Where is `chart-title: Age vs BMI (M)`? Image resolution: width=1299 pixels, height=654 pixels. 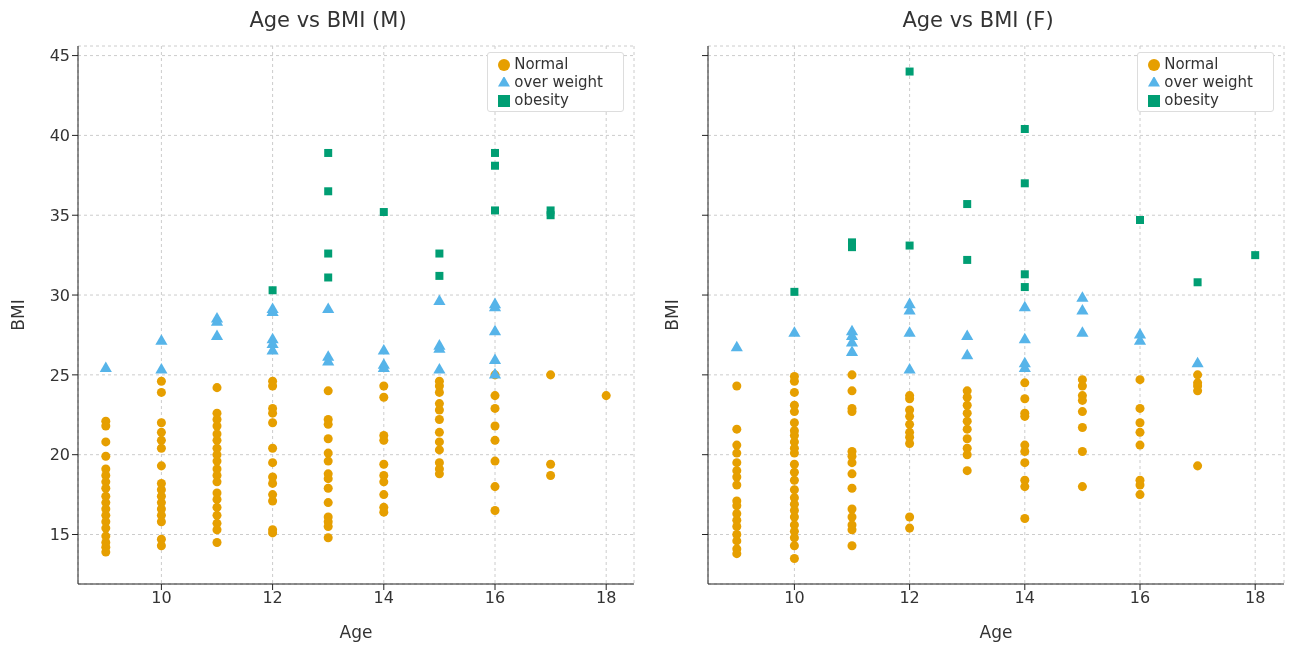 chart-title: Age vs BMI (M) is located at coordinates (328, 21).